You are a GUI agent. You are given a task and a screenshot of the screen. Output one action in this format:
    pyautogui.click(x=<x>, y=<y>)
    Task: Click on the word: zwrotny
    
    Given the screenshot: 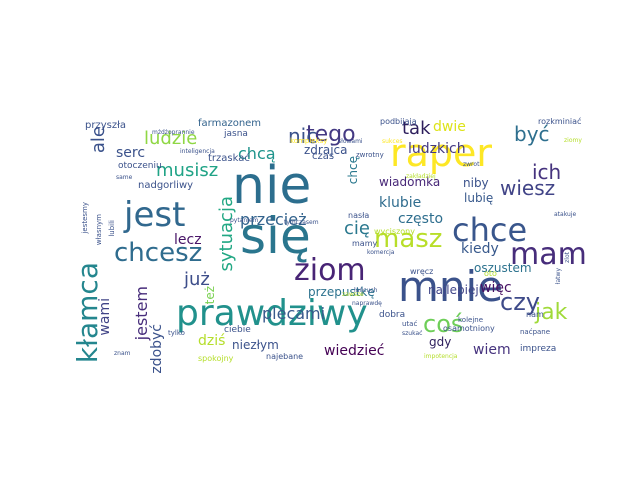 What is the action you would take?
    pyautogui.click(x=370, y=155)
    